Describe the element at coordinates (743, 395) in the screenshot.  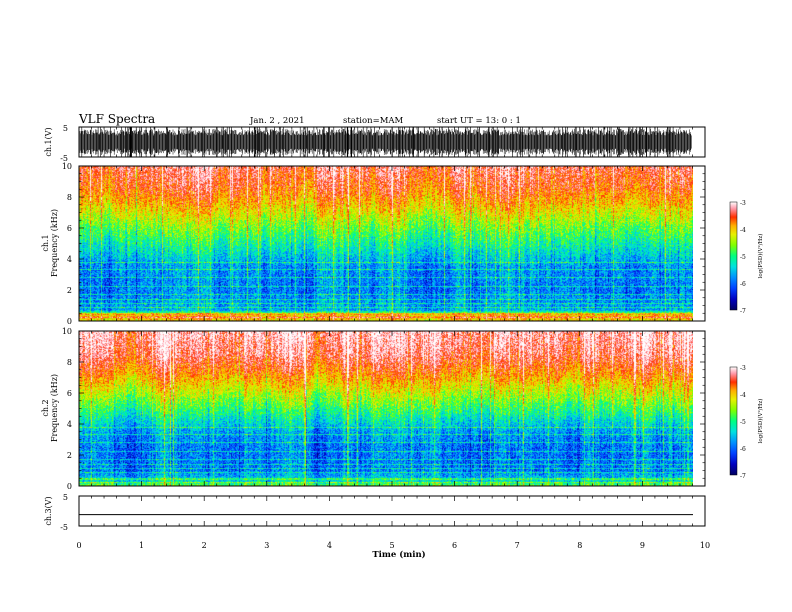
I see `ch2-colorbar-tick: -4` at that location.